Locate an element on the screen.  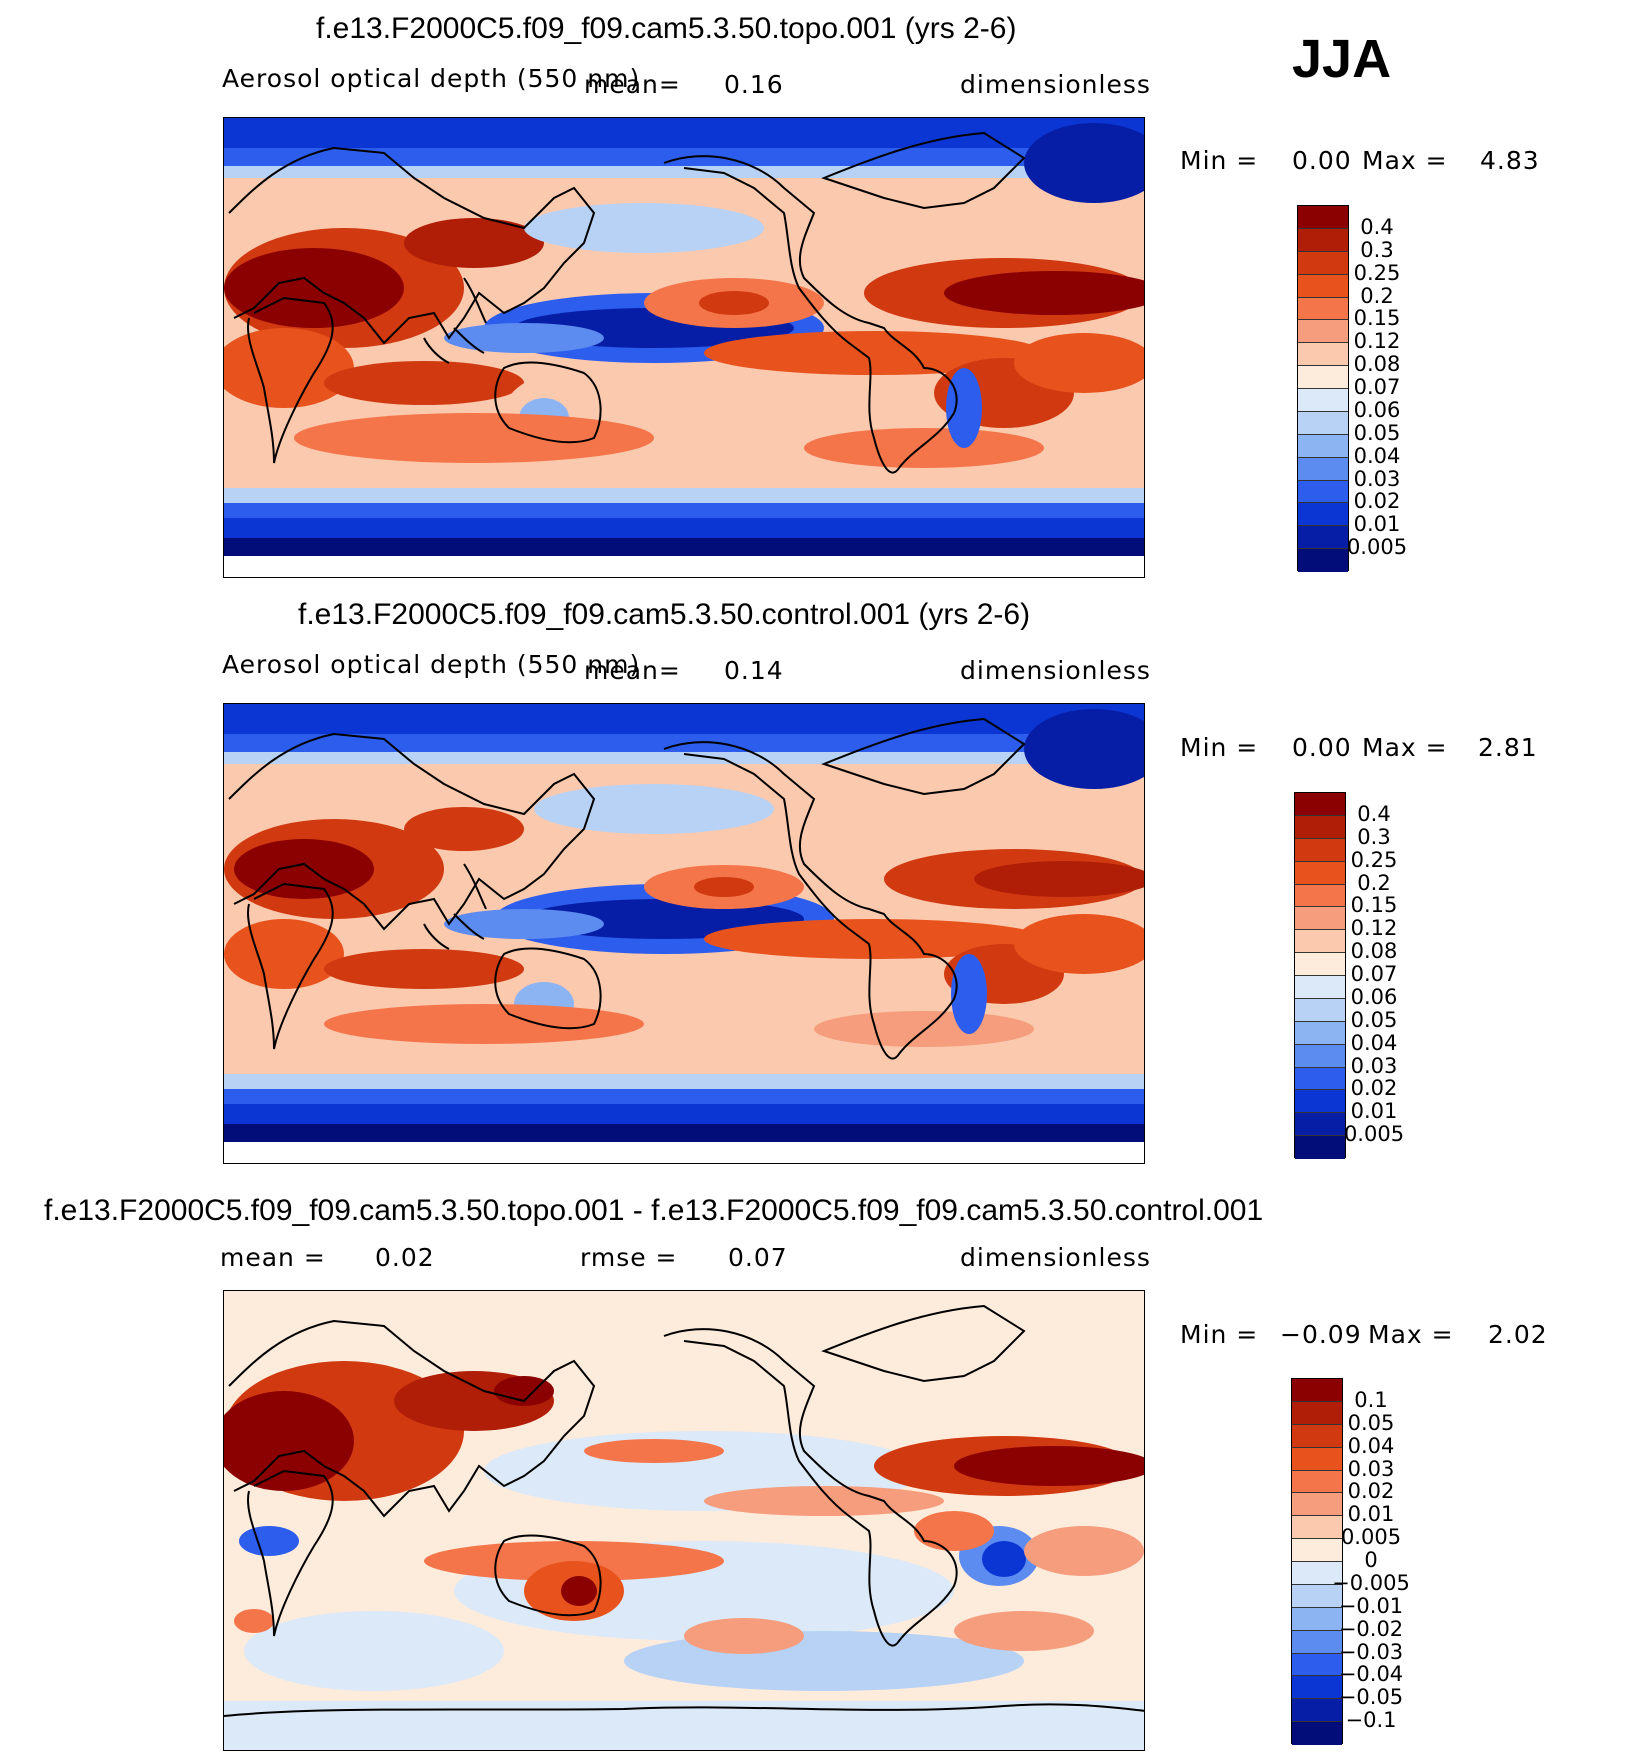
panel-2-max-value: 2.81 is located at coordinates (1508, 747).